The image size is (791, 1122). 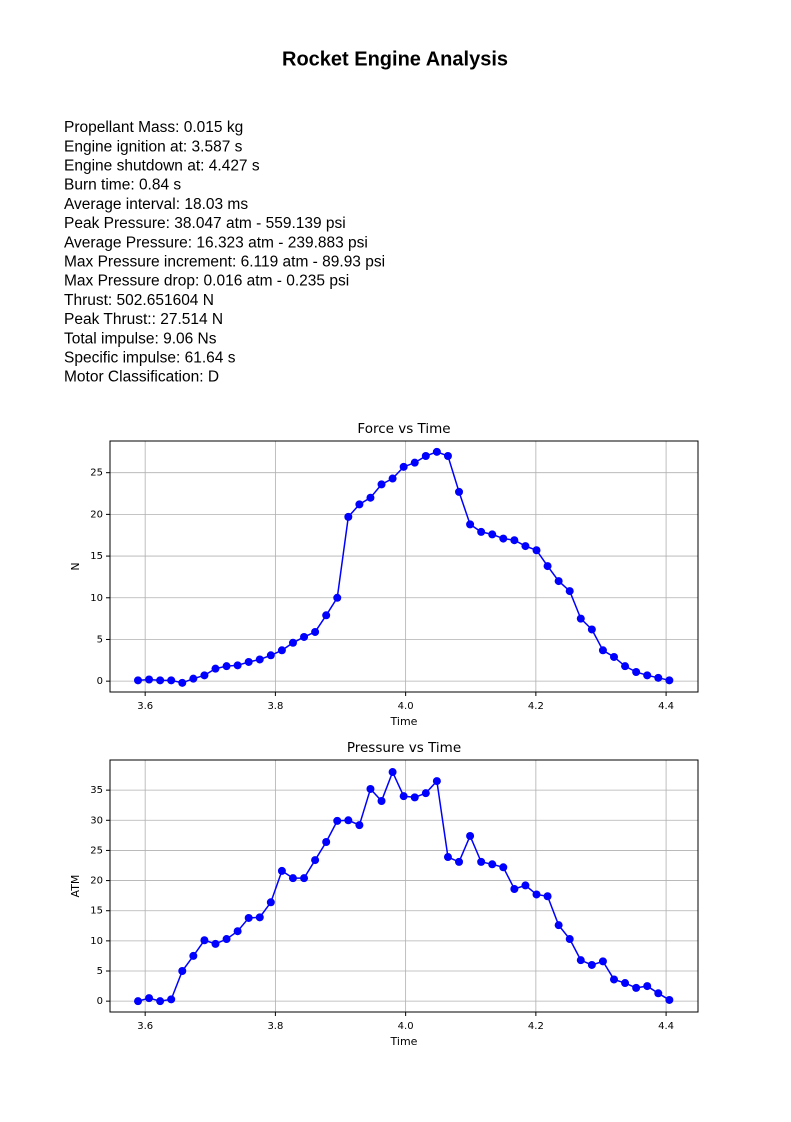 What do you see at coordinates (153, 146) in the screenshot?
I see `stat-line: Engine ignition at: 3.587 s` at bounding box center [153, 146].